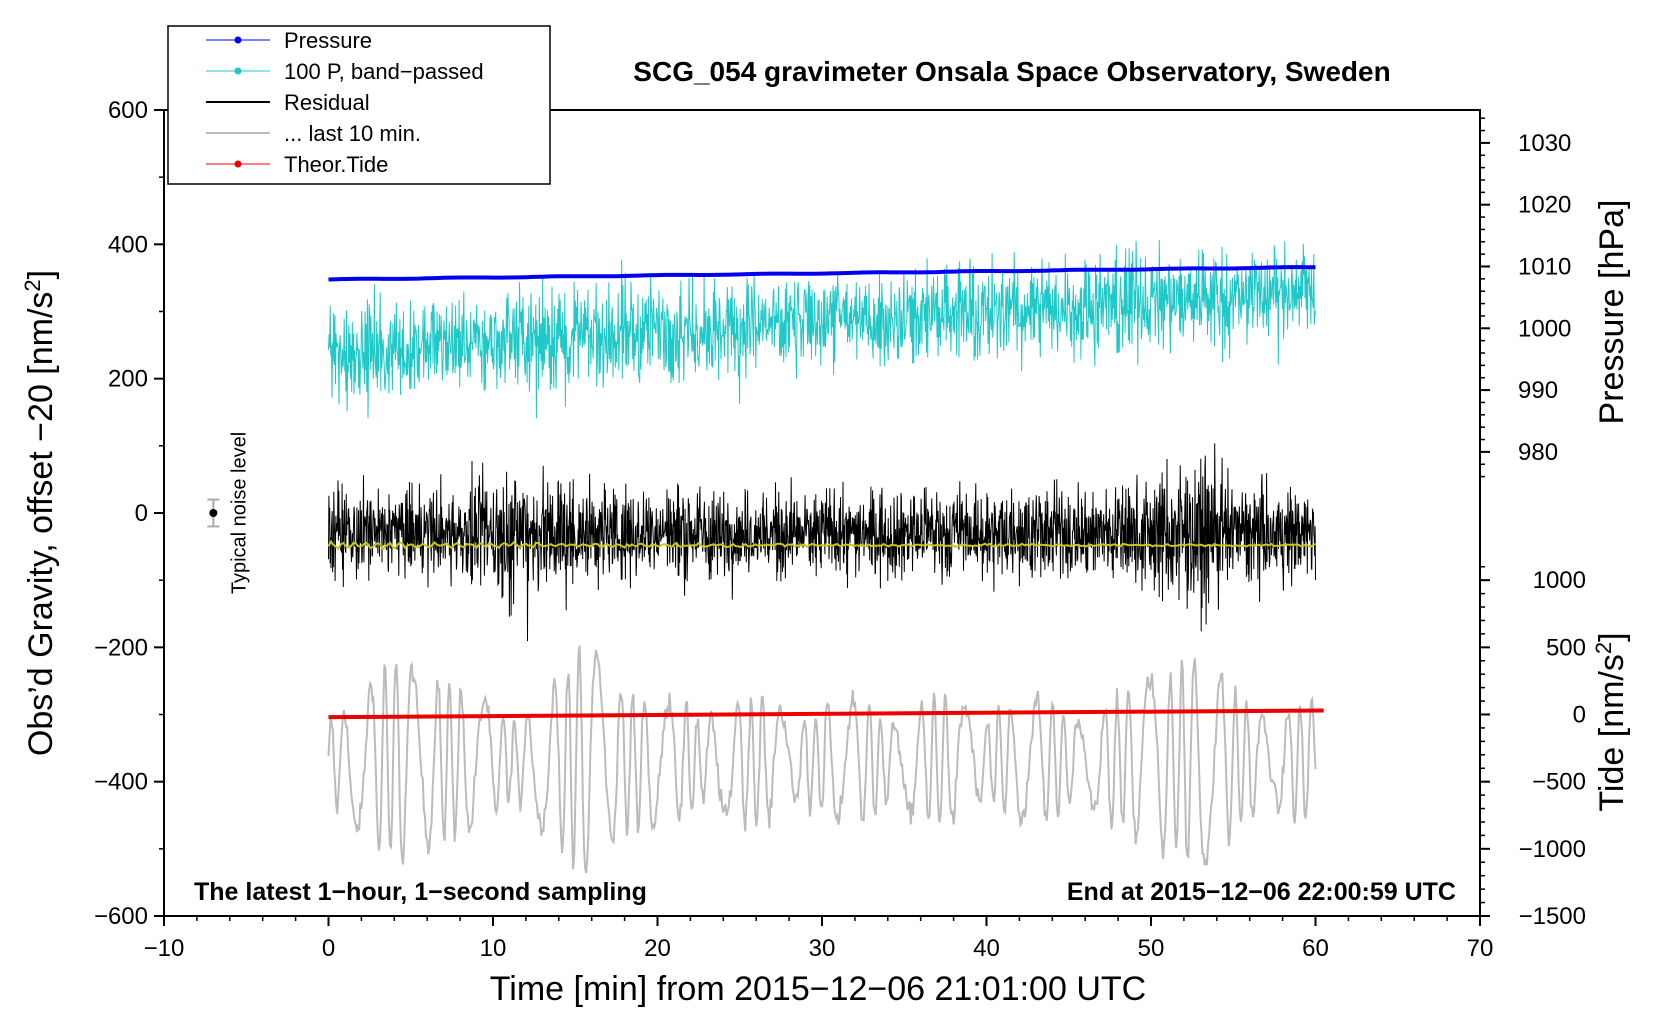  Describe the element at coordinates (657, 948) in the screenshot. I see `x-tick-label: 20` at that location.